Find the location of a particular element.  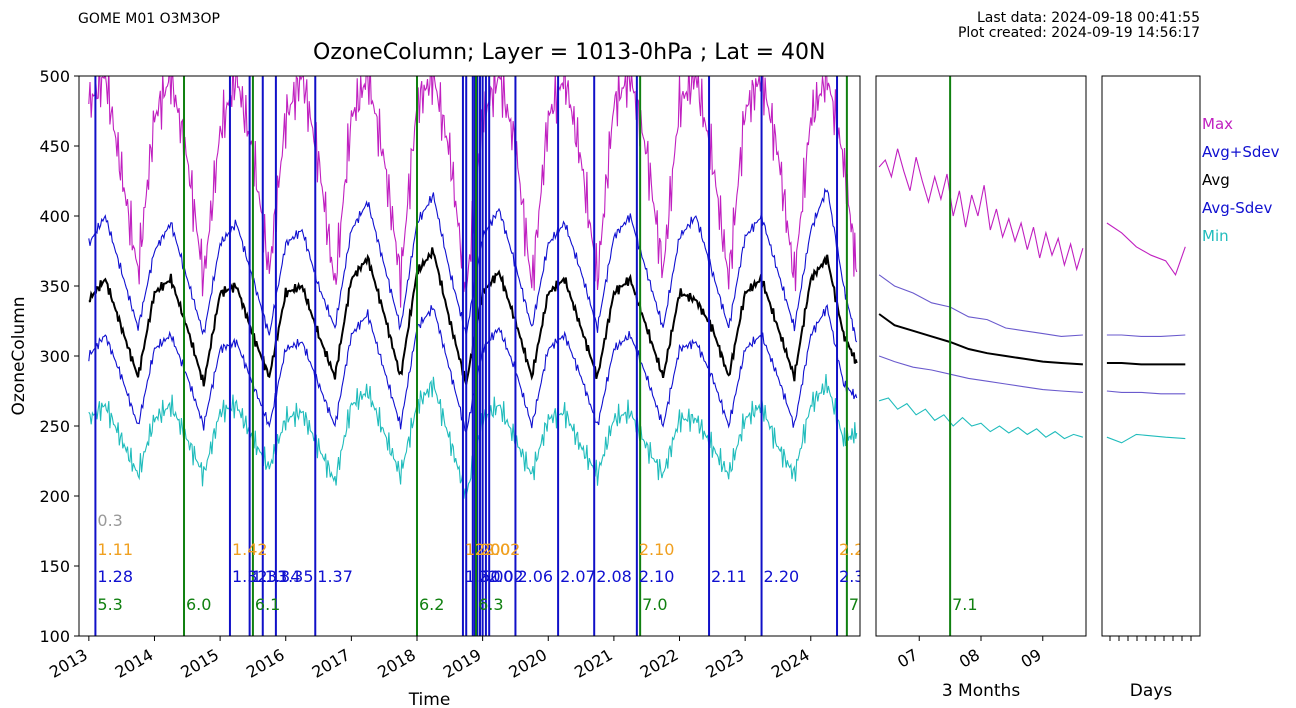

y-tick-label: 150 is located at coordinates (54, 566).